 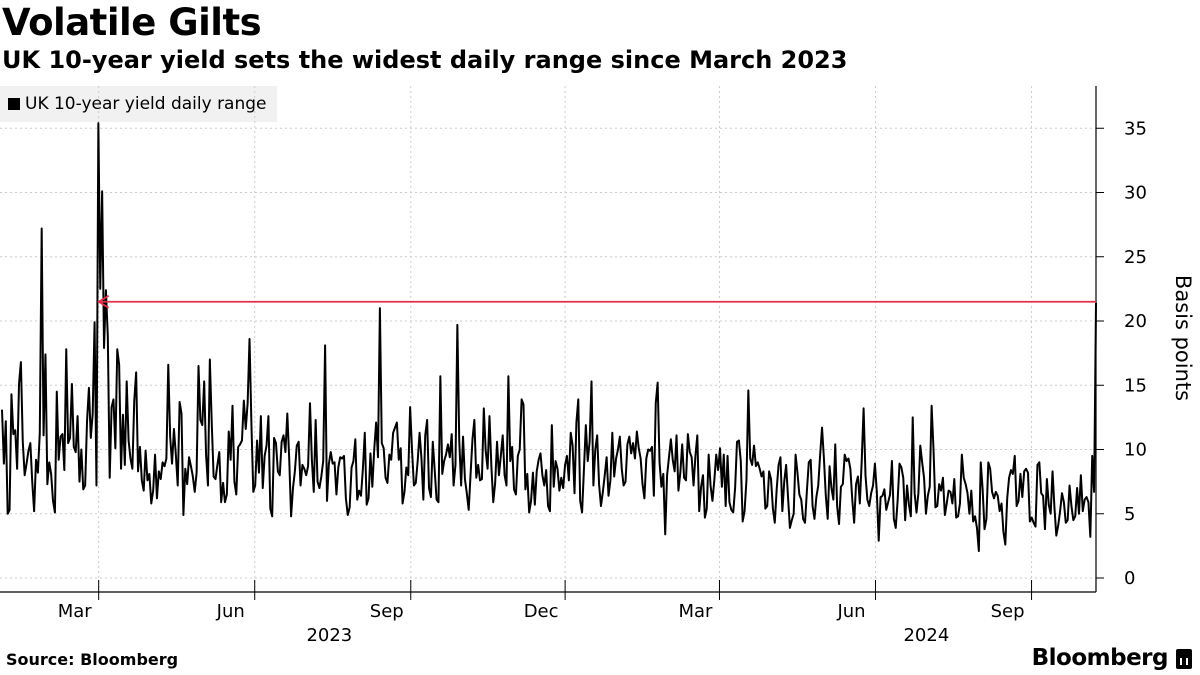 What do you see at coordinates (1135, 128) in the screenshot?
I see `y-tick-label: 35` at bounding box center [1135, 128].